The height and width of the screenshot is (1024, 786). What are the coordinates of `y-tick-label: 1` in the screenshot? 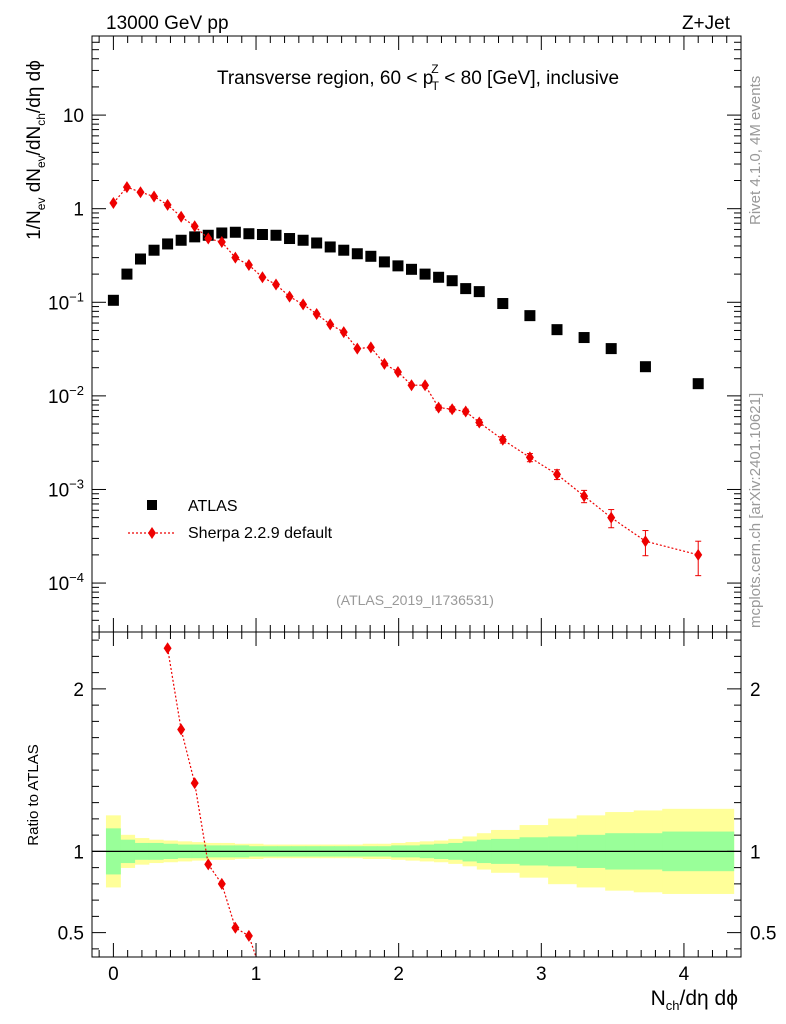 It's located at (78, 210).